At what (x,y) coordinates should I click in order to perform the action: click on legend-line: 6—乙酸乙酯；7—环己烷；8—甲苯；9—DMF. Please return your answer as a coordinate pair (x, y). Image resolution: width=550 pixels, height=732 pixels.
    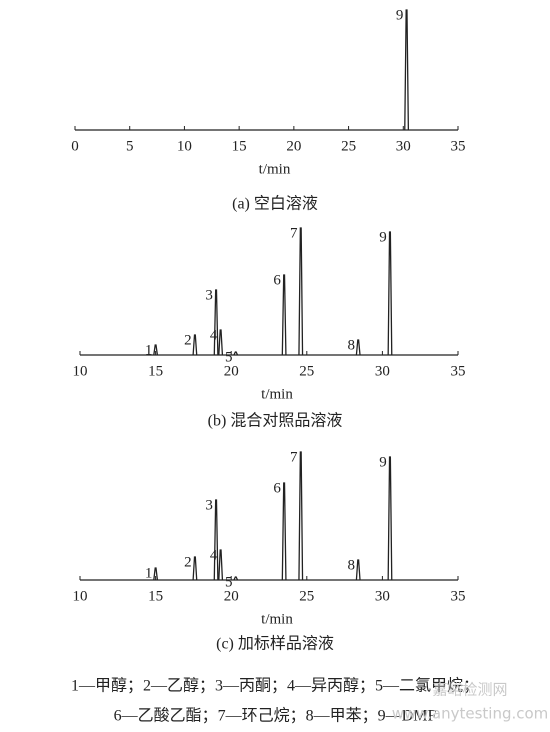
    Looking at the image, I should click on (275, 716).